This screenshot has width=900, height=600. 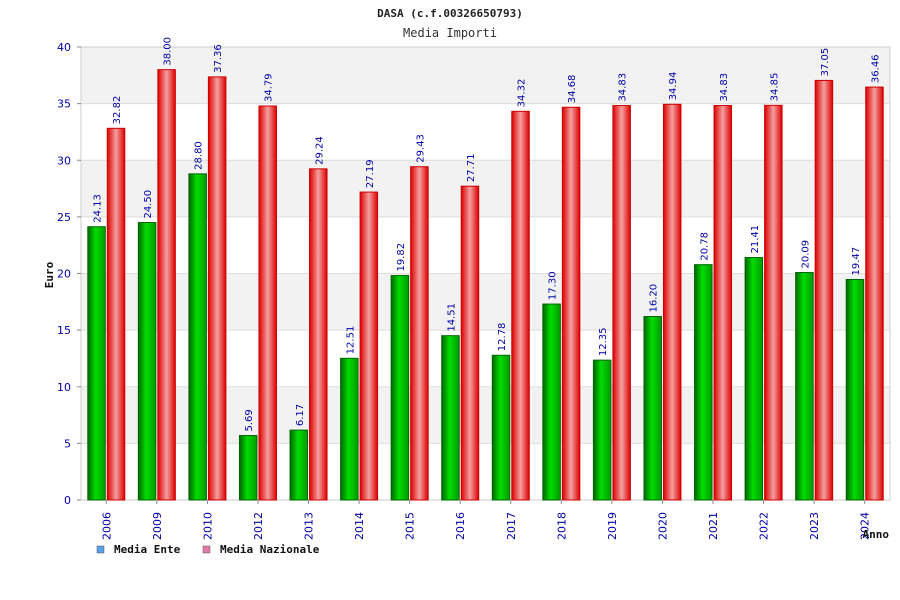 I want to click on y-tick-label: 5, so click(x=67, y=443).